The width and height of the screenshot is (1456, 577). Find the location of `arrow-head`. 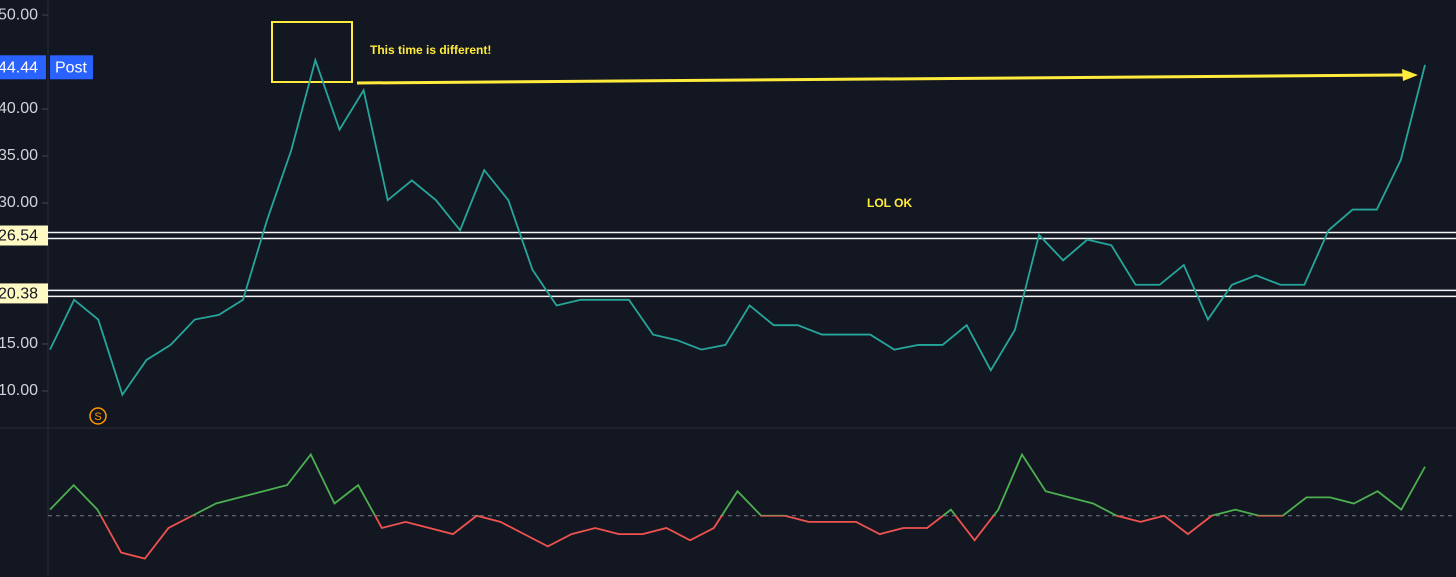

arrow-head is located at coordinates (1410, 75).